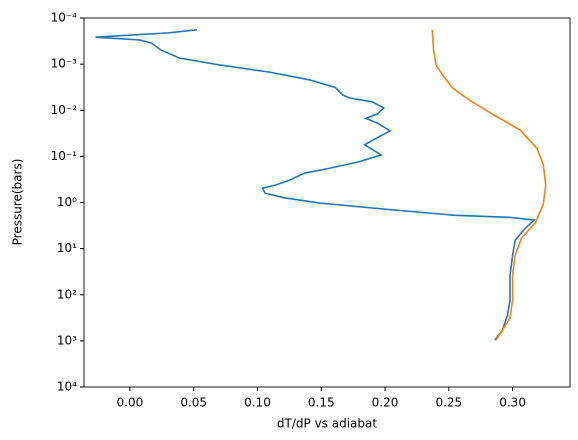 This screenshot has height=440, width=578. I want to click on y-tick-label: 10², so click(67, 294).